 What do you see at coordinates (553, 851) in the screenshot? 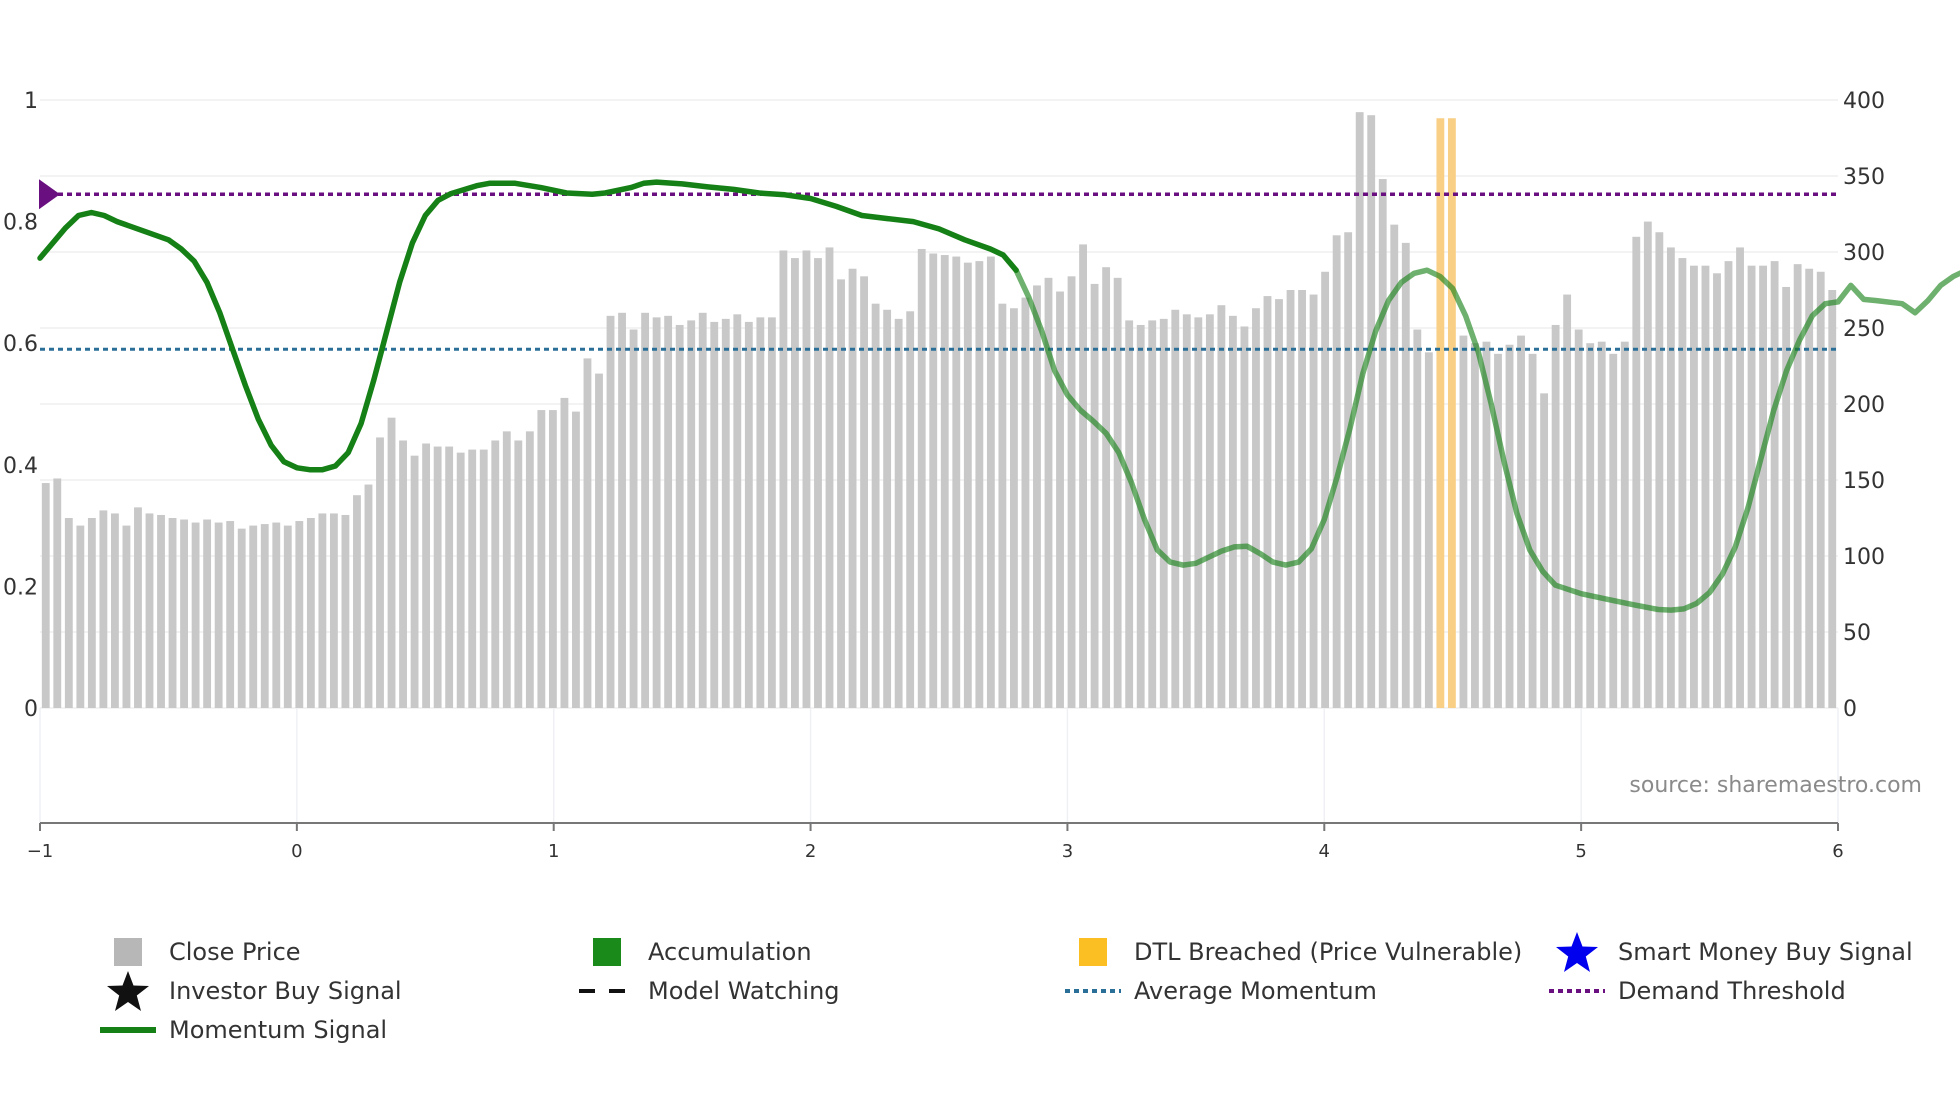
I see `x-tick-label: 1` at bounding box center [553, 851].